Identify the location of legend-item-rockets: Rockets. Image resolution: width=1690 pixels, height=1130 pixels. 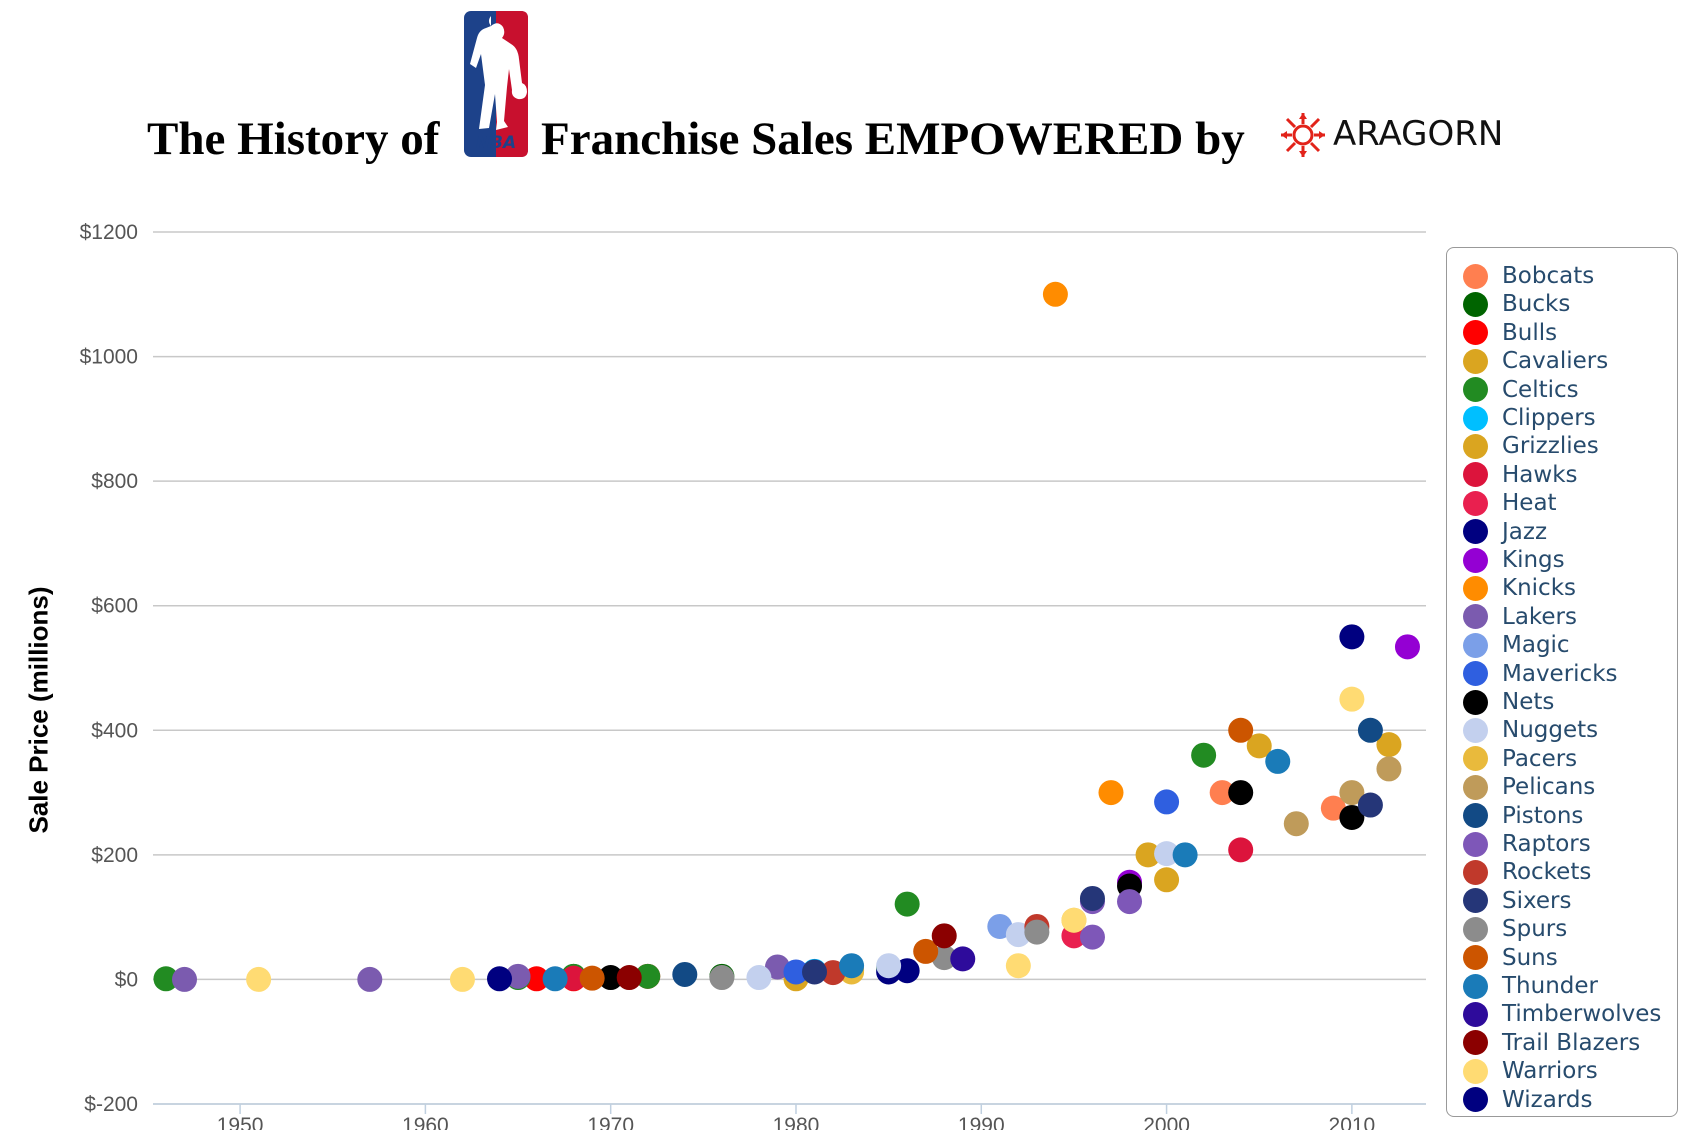
(1527, 872).